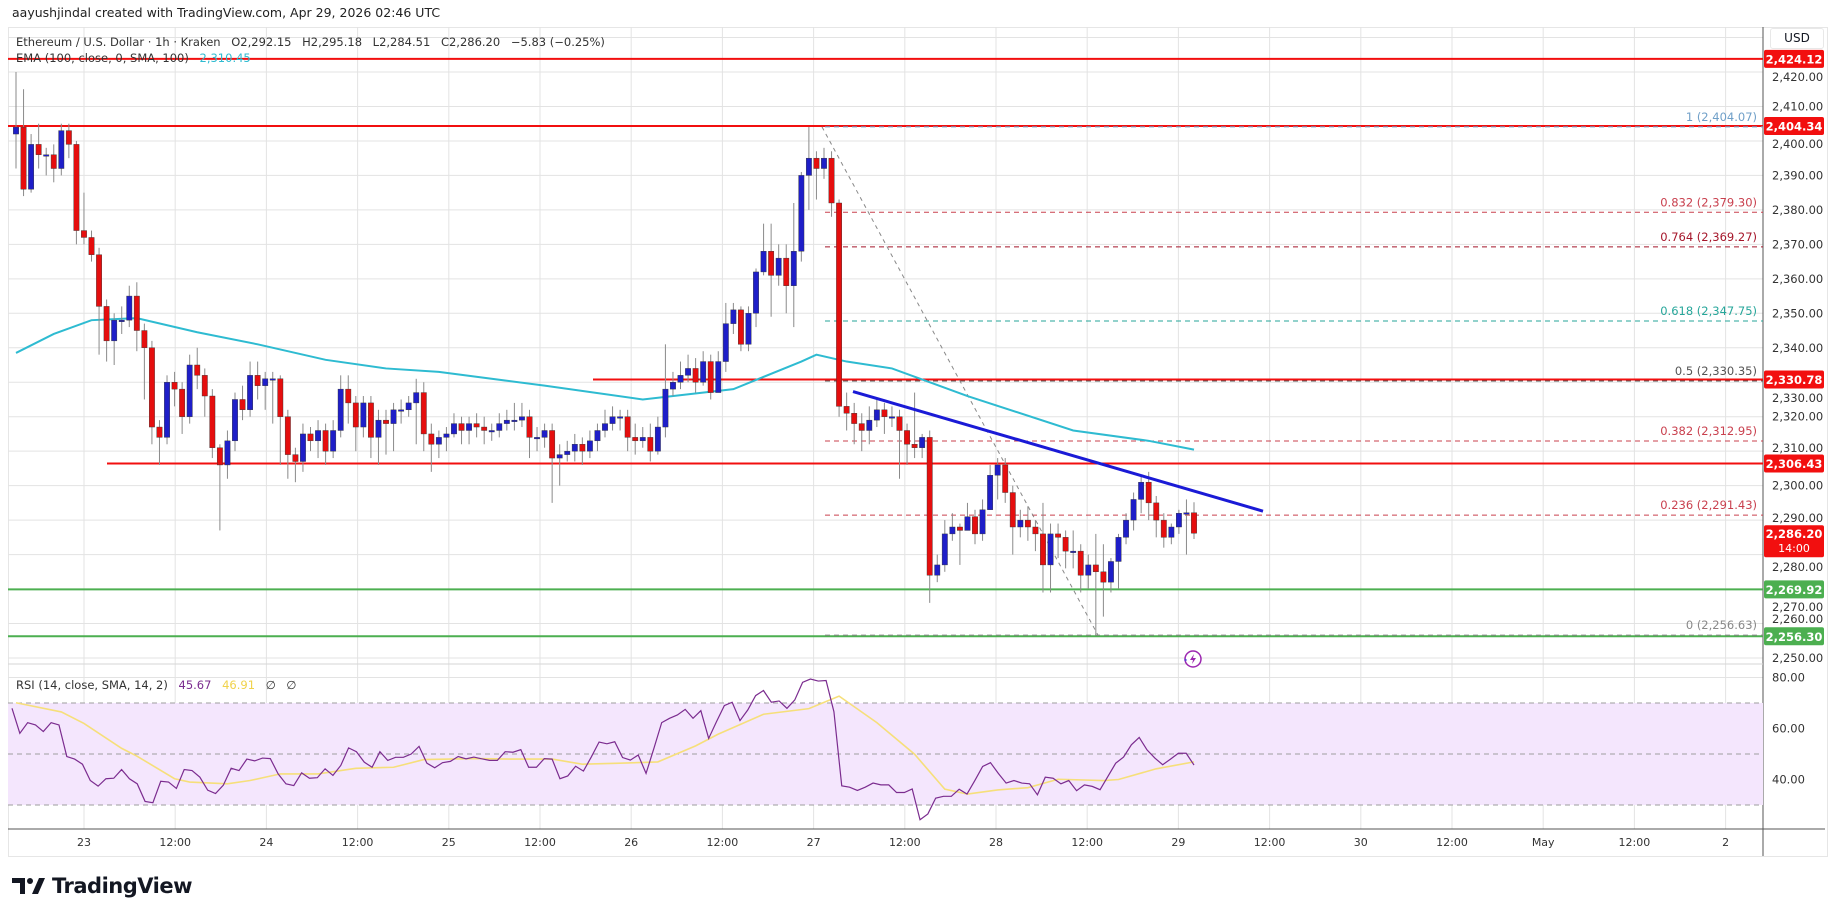 This screenshot has height=917, width=1835. Describe the element at coordinates (195, 685) in the screenshot. I see `rsi-value: 45.67` at that location.